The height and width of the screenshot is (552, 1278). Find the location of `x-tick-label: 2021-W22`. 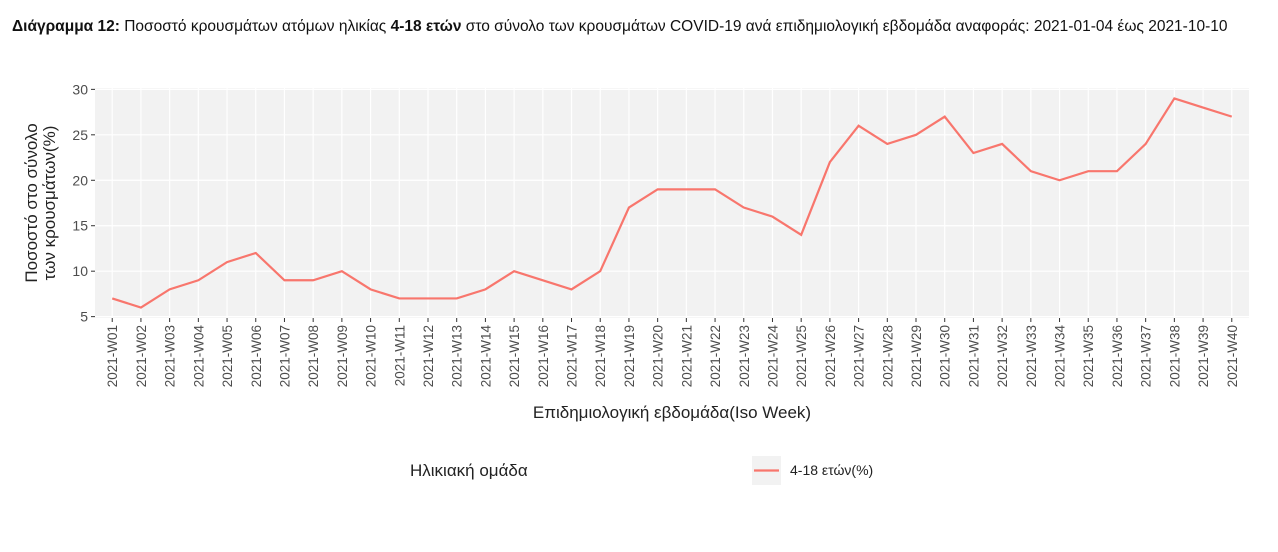

x-tick-label: 2021-W22 is located at coordinates (715, 356).